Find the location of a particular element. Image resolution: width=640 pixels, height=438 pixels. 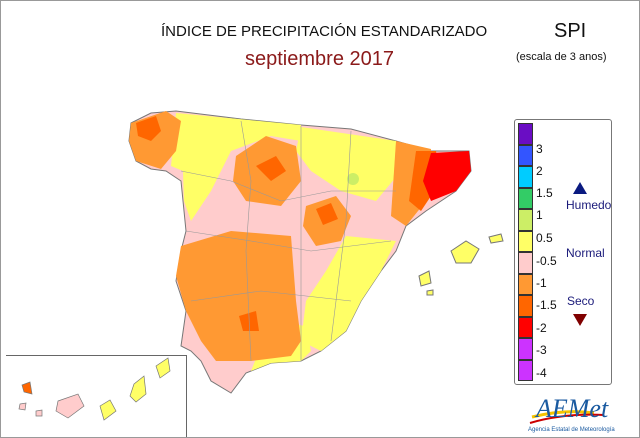

legend-label: -1.5 is located at coordinates (546, 305).